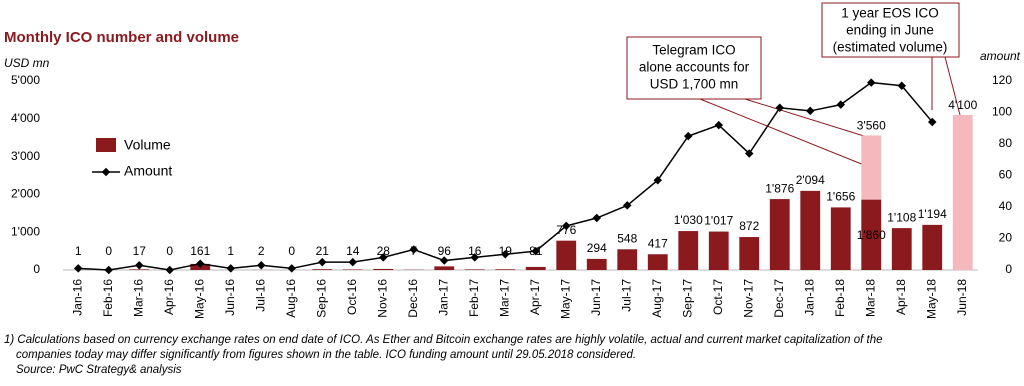  I want to click on x-tick-label: Jul-16, so click(260, 295).